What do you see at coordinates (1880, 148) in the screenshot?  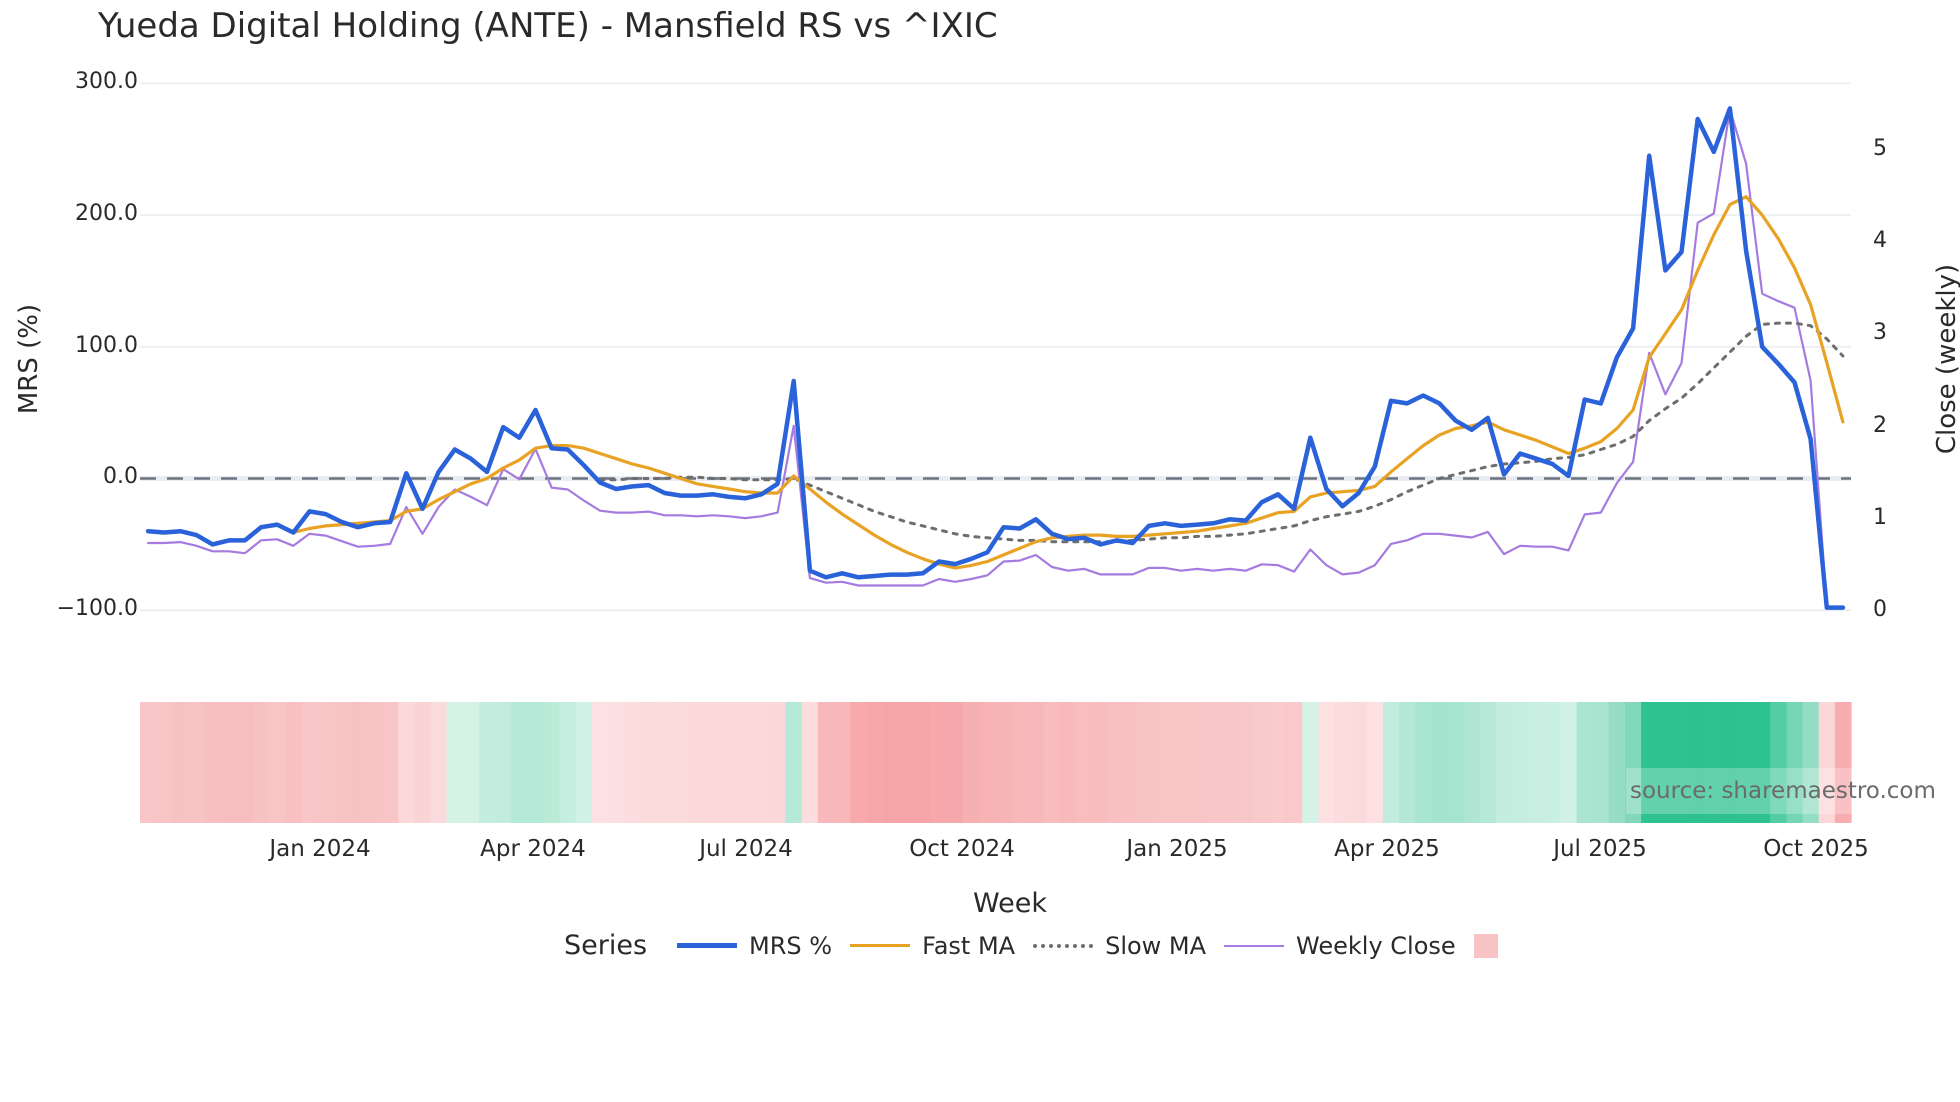 I see `y-right-tick: 5` at bounding box center [1880, 148].